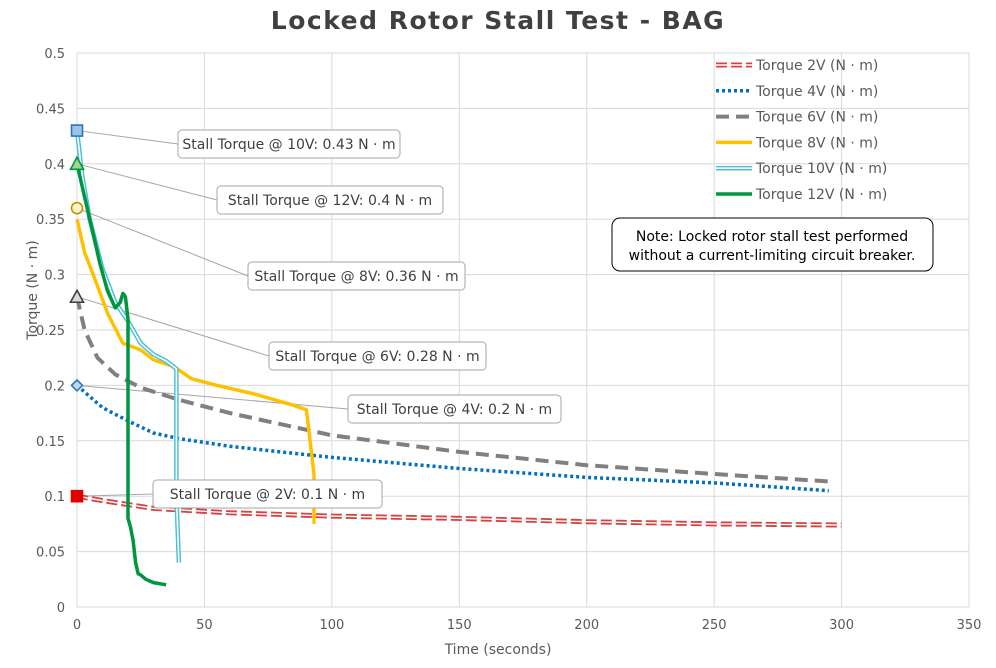  I want to click on callout-label: Stall Torque @ 12V: 0.4 N · m, so click(330, 201).